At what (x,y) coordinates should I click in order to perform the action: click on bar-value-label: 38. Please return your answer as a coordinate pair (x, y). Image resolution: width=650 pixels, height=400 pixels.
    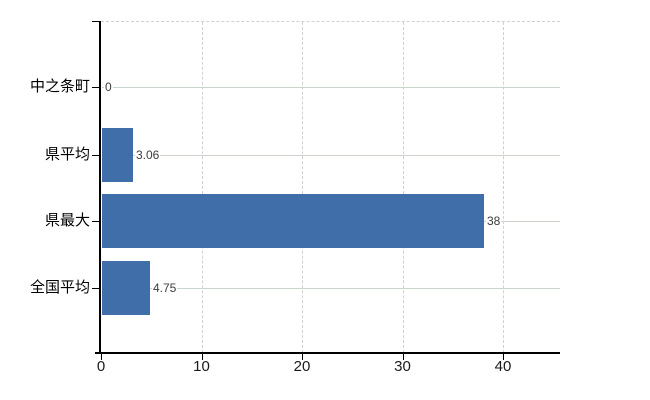
    Looking at the image, I should click on (494, 221).